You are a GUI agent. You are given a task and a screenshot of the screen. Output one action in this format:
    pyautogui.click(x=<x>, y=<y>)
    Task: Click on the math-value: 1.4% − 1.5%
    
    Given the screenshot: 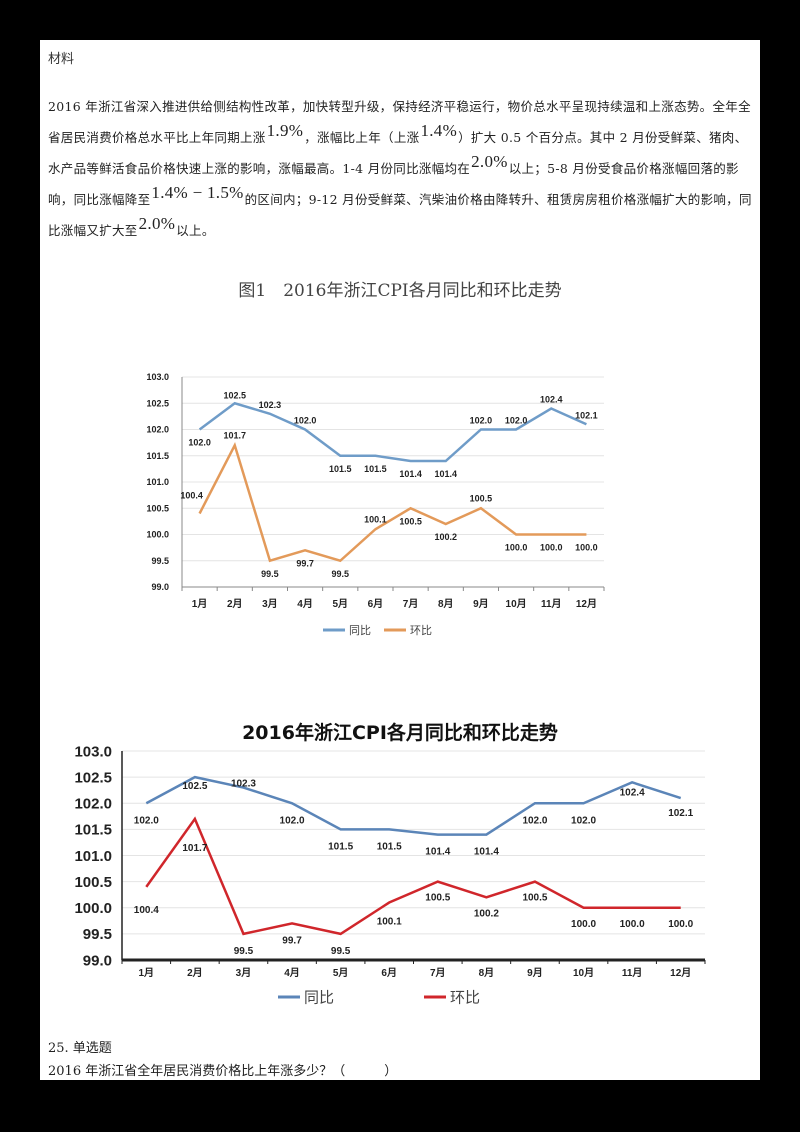 What is the action you would take?
    pyautogui.click(x=197, y=192)
    